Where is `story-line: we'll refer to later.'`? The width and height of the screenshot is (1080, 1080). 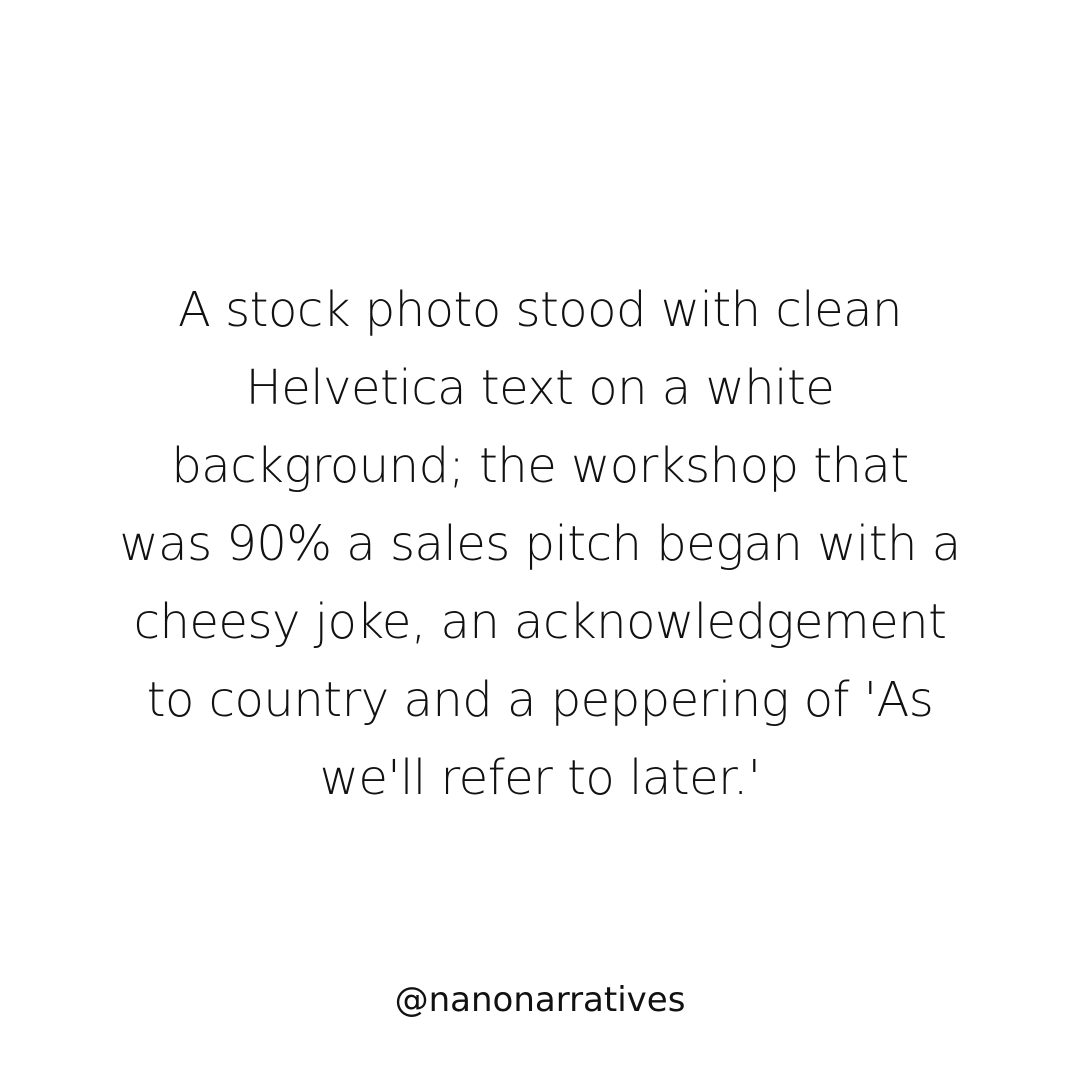
story-line: we'll refer to later.' is located at coordinates (540, 778).